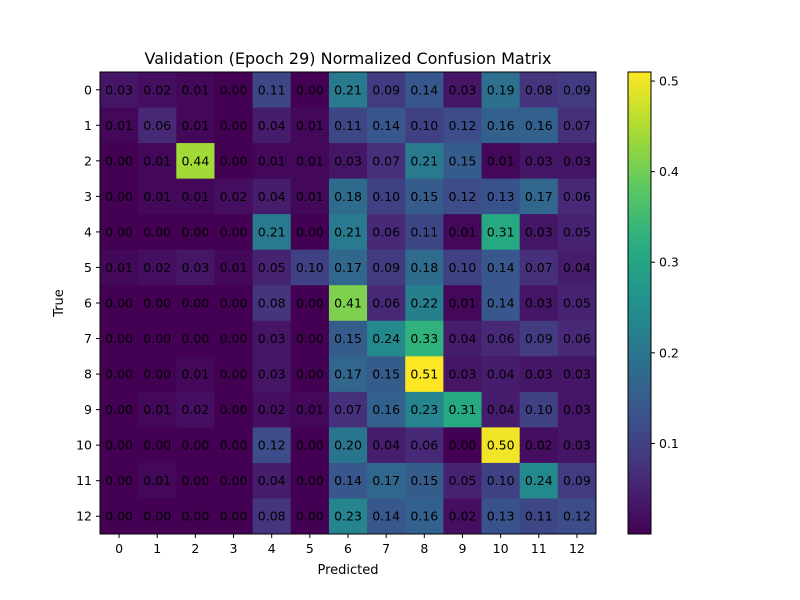 The height and width of the screenshot is (600, 800). I want to click on cell-value-label: 0.07, so click(577, 125).